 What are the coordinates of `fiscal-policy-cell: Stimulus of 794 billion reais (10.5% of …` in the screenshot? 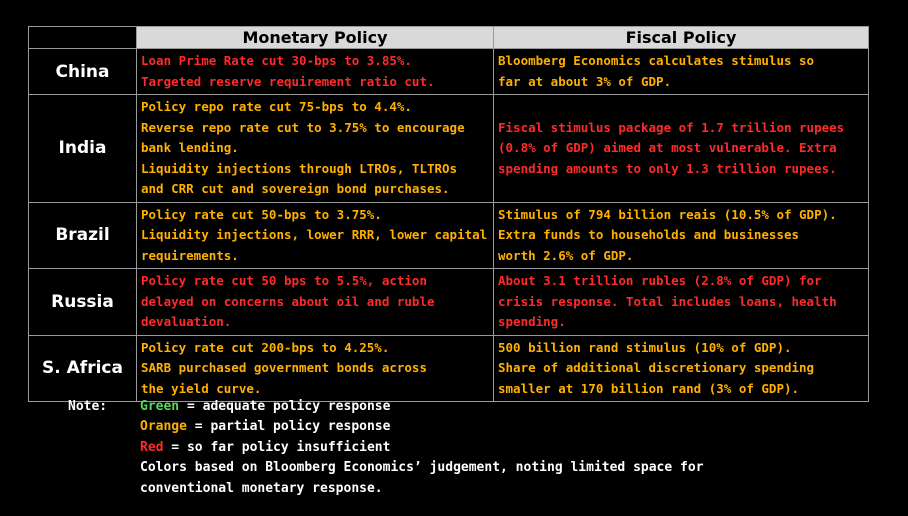 It's located at (681, 235).